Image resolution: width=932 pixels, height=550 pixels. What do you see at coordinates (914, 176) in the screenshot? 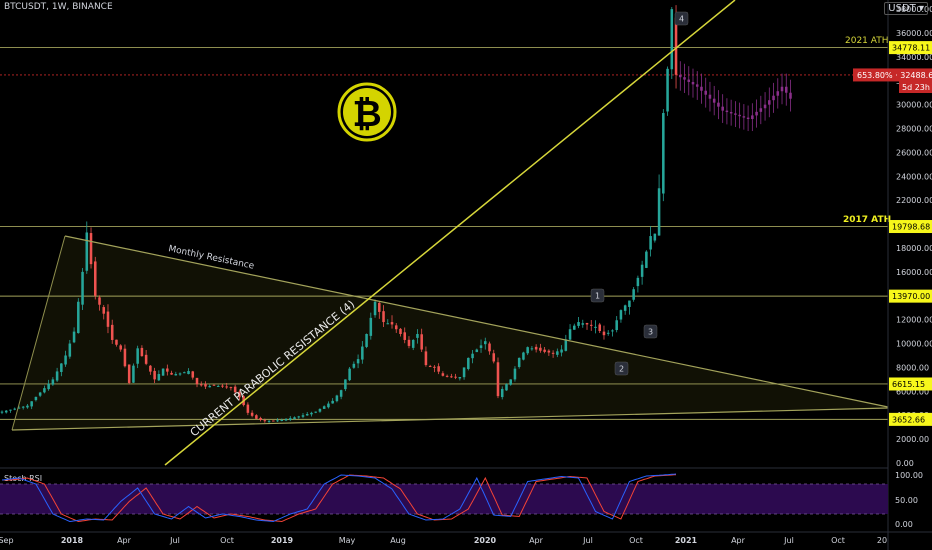
I see `price-tick: 24000.00` at bounding box center [914, 176].